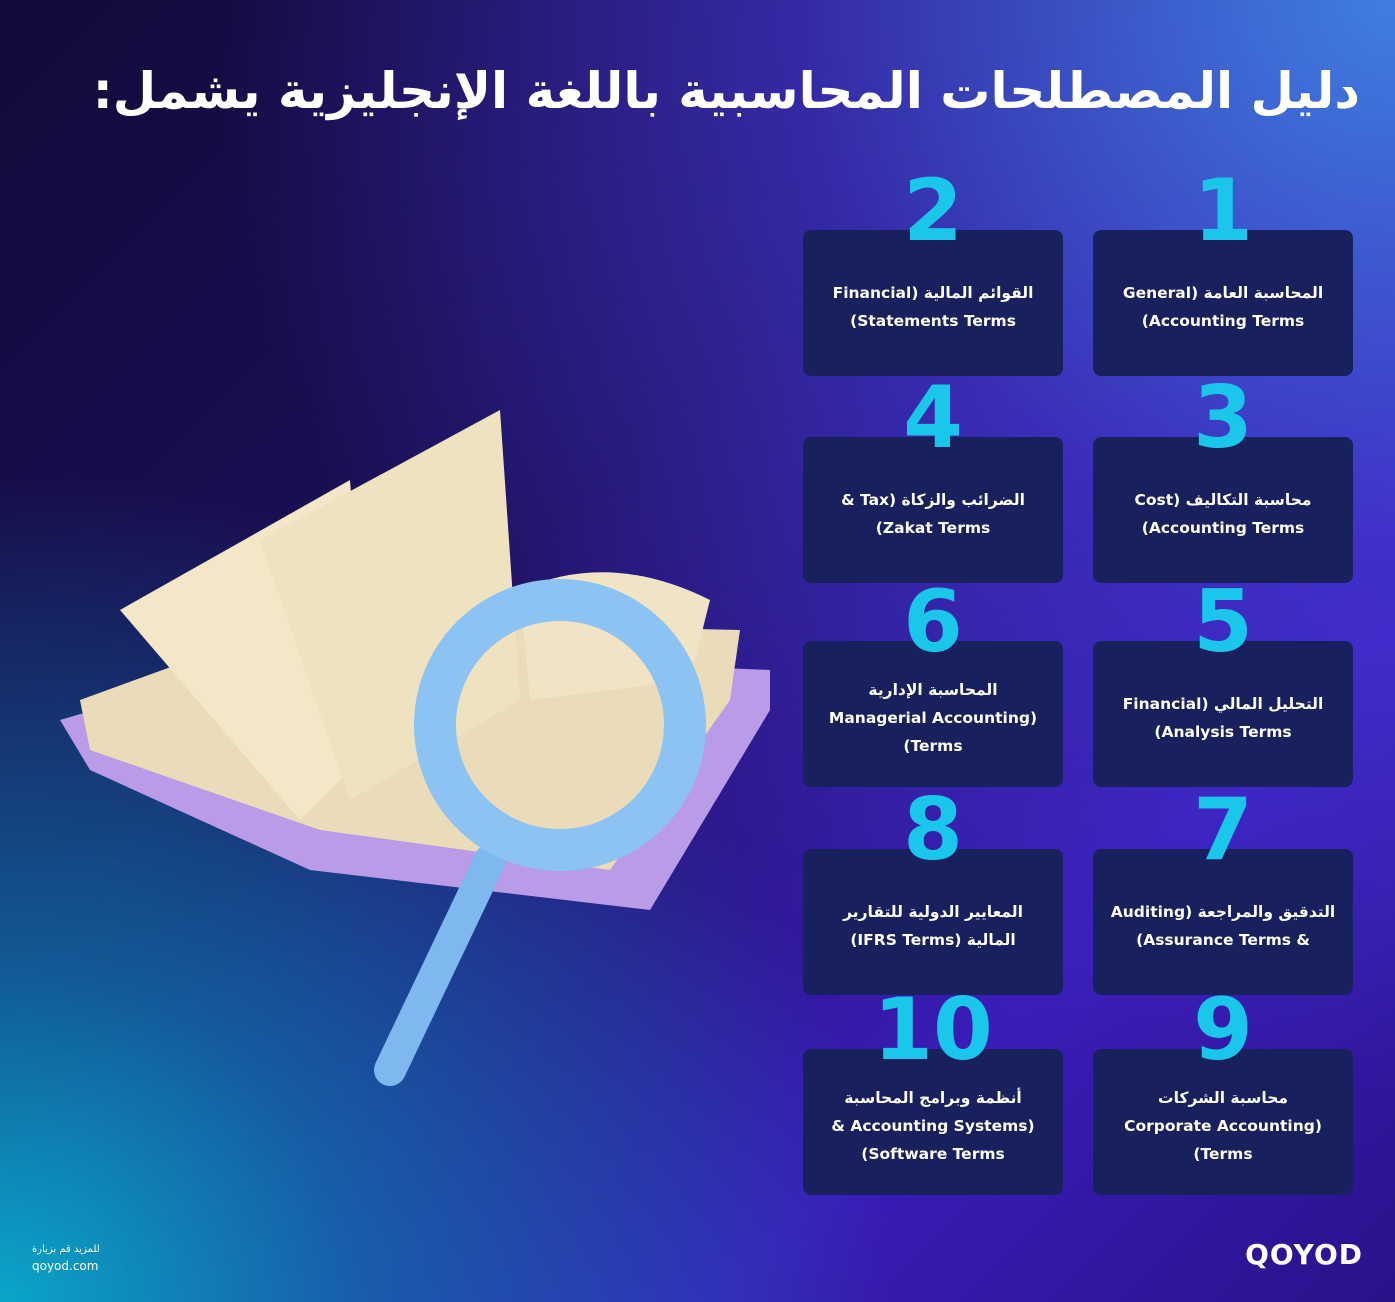 This screenshot has width=1395, height=1302. What do you see at coordinates (1223, 830) in the screenshot?
I see `item-number: 7` at bounding box center [1223, 830].